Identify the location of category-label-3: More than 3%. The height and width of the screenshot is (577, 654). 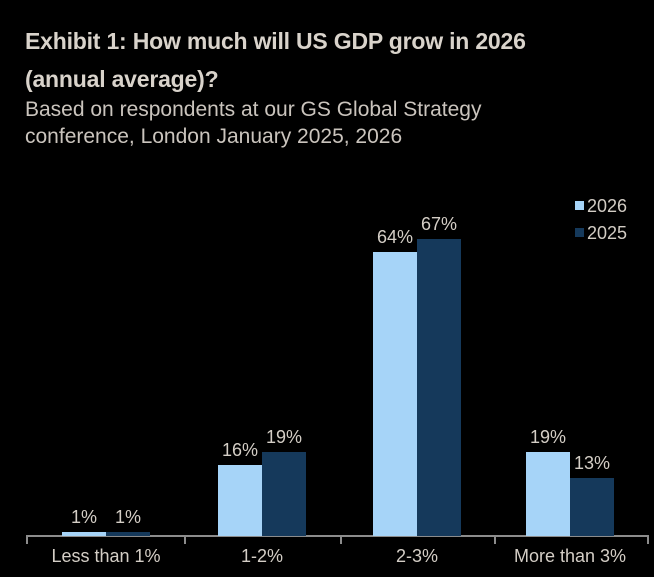
(570, 556).